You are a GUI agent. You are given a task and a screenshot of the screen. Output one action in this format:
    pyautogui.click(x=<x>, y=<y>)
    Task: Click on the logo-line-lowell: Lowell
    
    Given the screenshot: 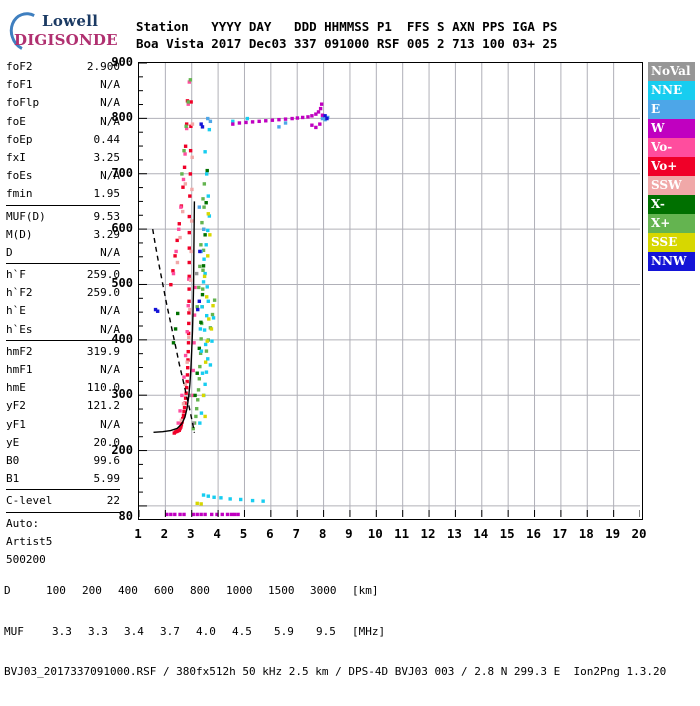 What is the action you would take?
    pyautogui.click(x=70, y=21)
    